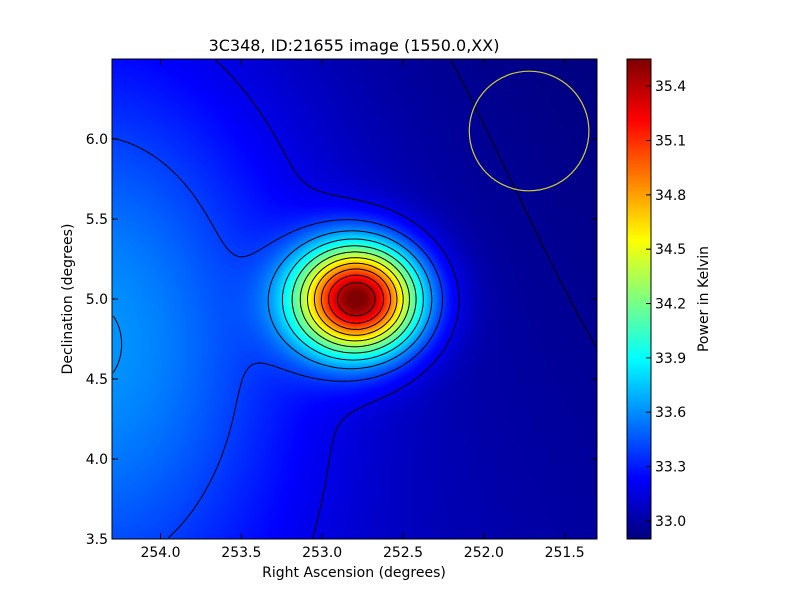 The image size is (800, 600). I want to click on colorbar-tick-label: 34.5, so click(670, 250).